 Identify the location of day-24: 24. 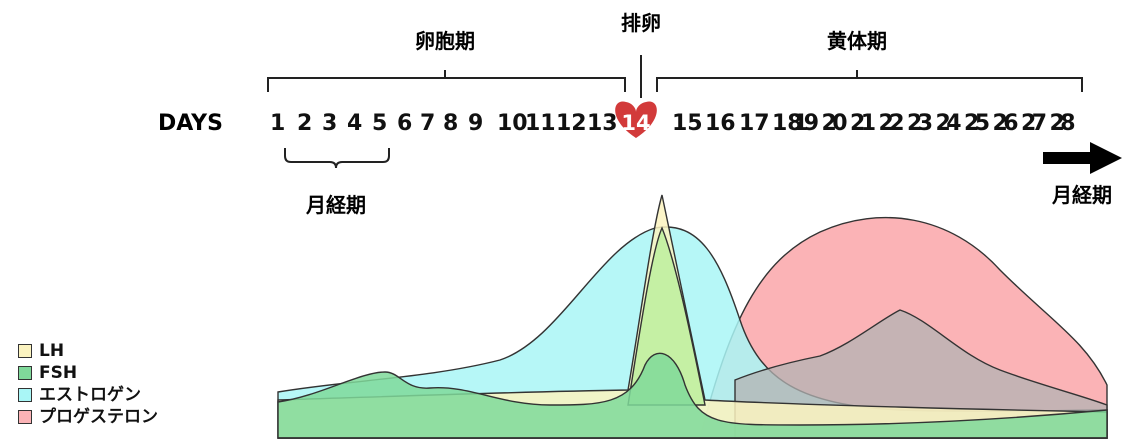
(949, 123).